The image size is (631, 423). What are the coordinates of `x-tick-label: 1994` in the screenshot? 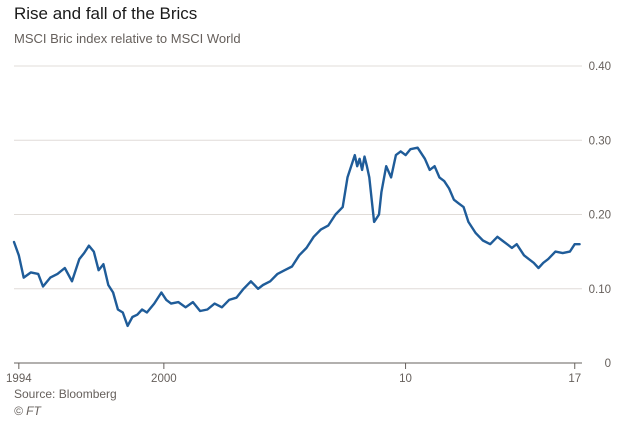 It's located at (19, 379).